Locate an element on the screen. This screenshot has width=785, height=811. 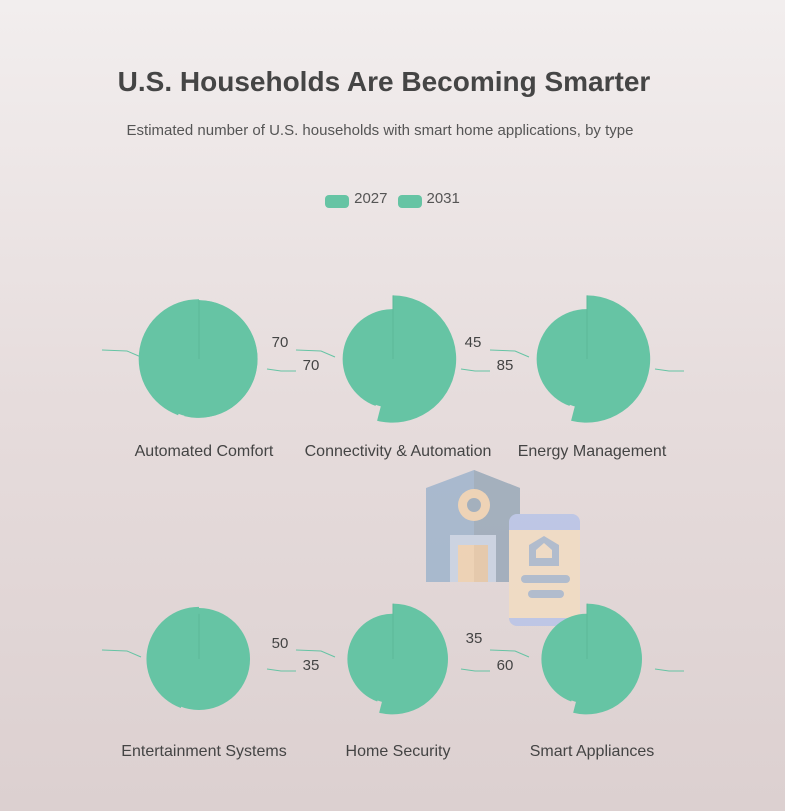
leader-line-2027-automated-comfort is located at coordinates (121, 353).